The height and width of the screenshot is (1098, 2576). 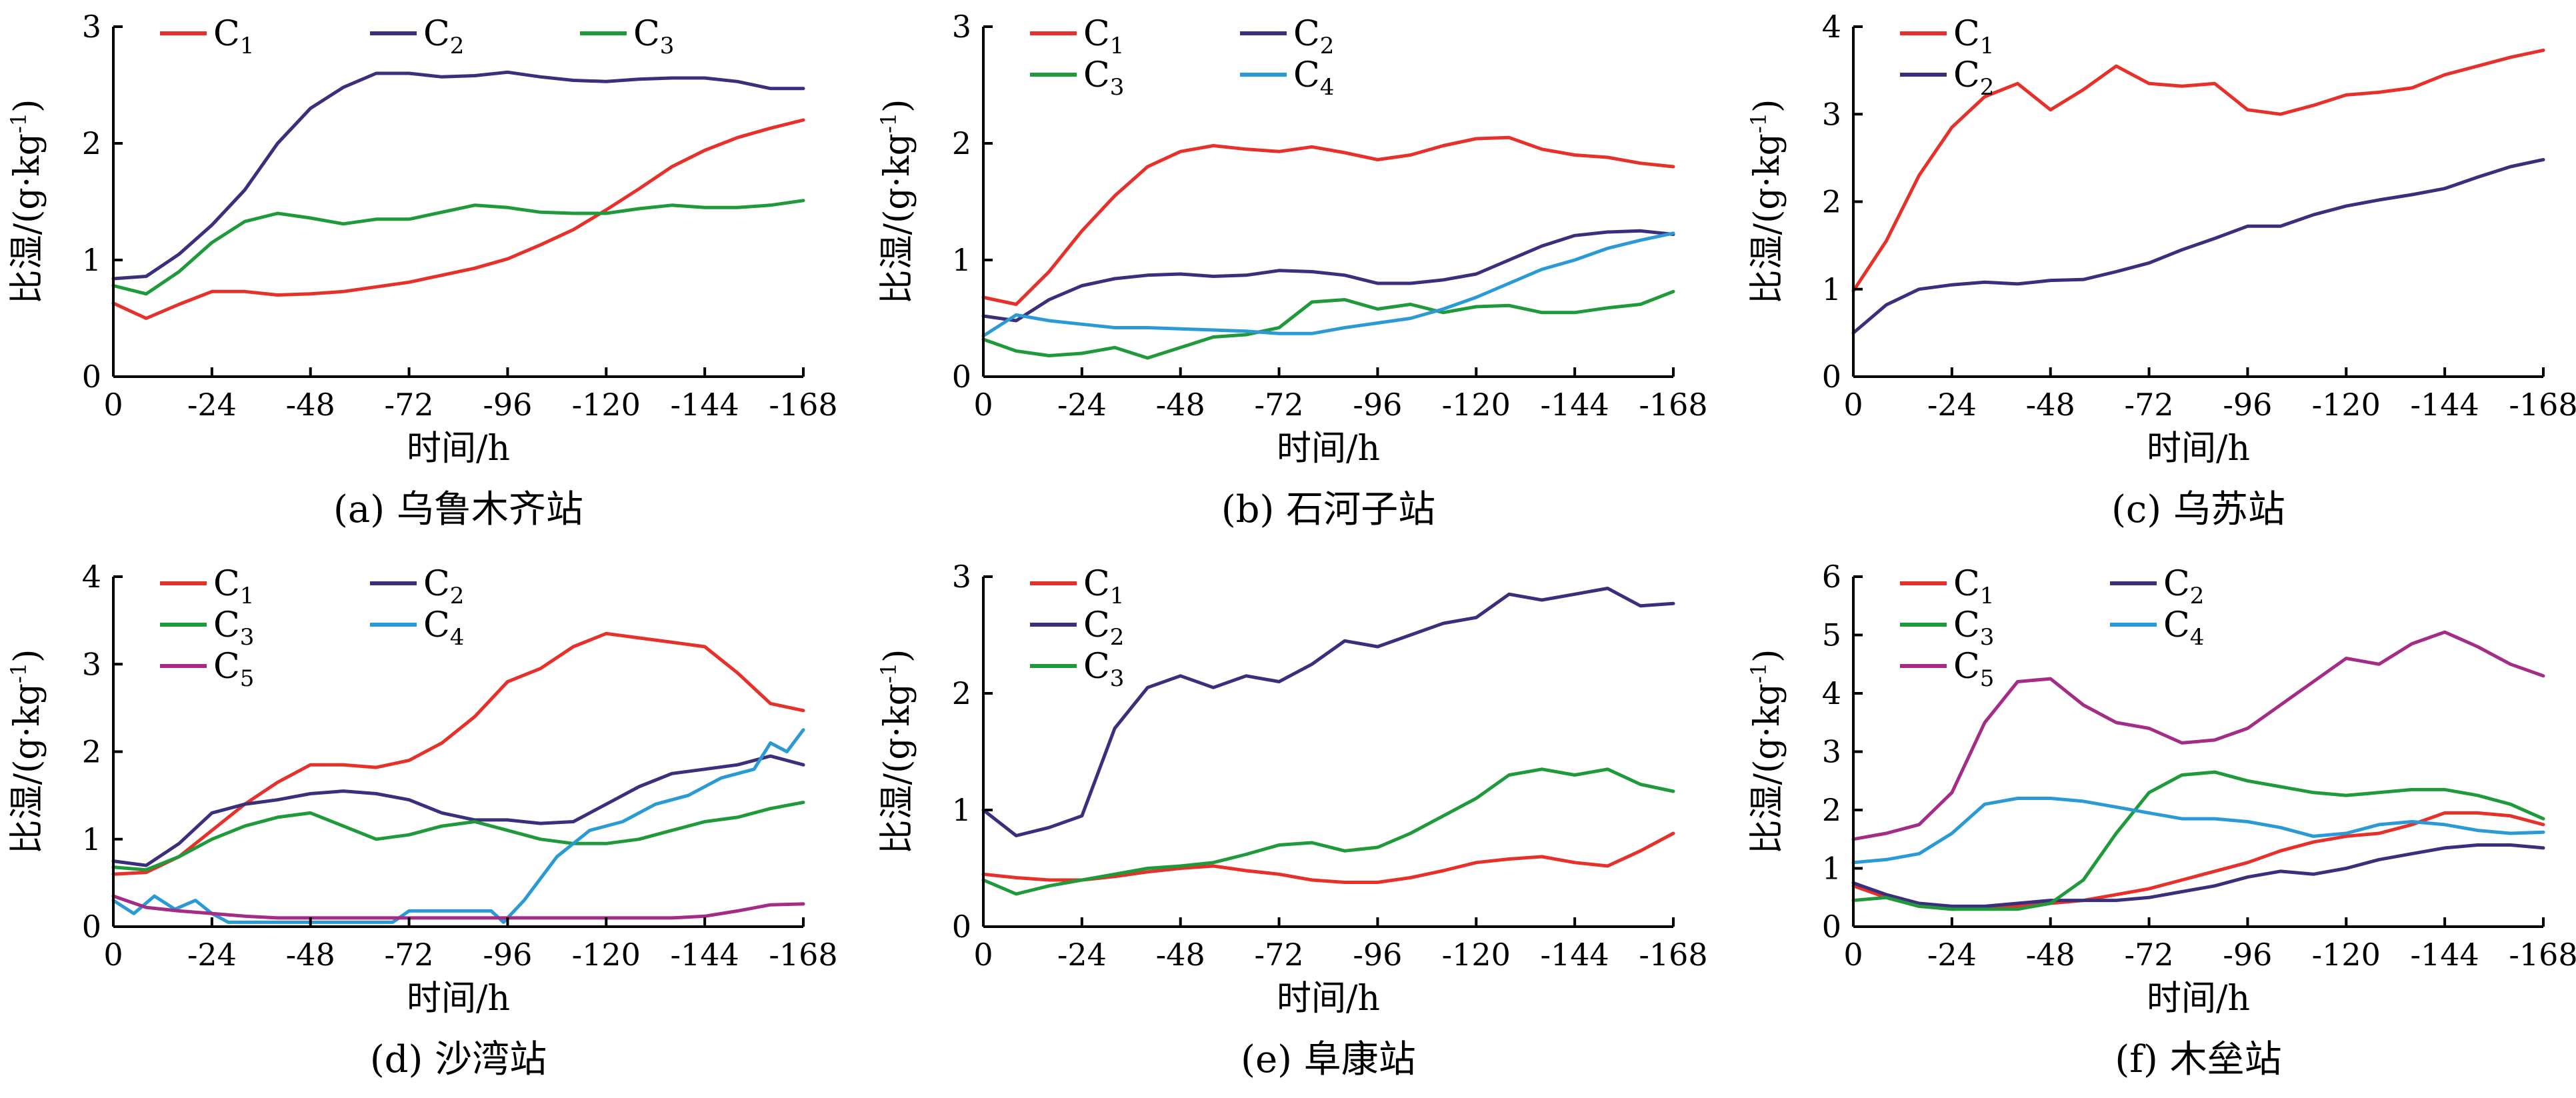 What do you see at coordinates (310, 405) in the screenshot?
I see `x-tick-label: -48` at bounding box center [310, 405].